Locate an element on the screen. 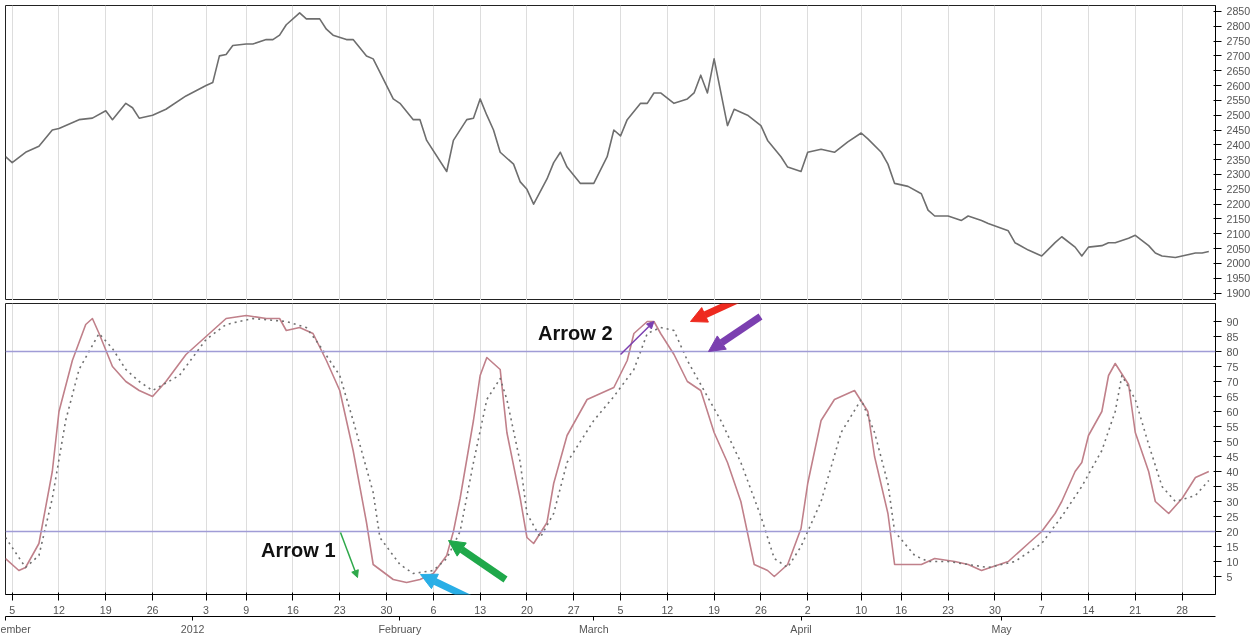 Image resolution: width=1253 pixels, height=637 pixels. y-tick-label: 40 is located at coordinates (1232, 471).